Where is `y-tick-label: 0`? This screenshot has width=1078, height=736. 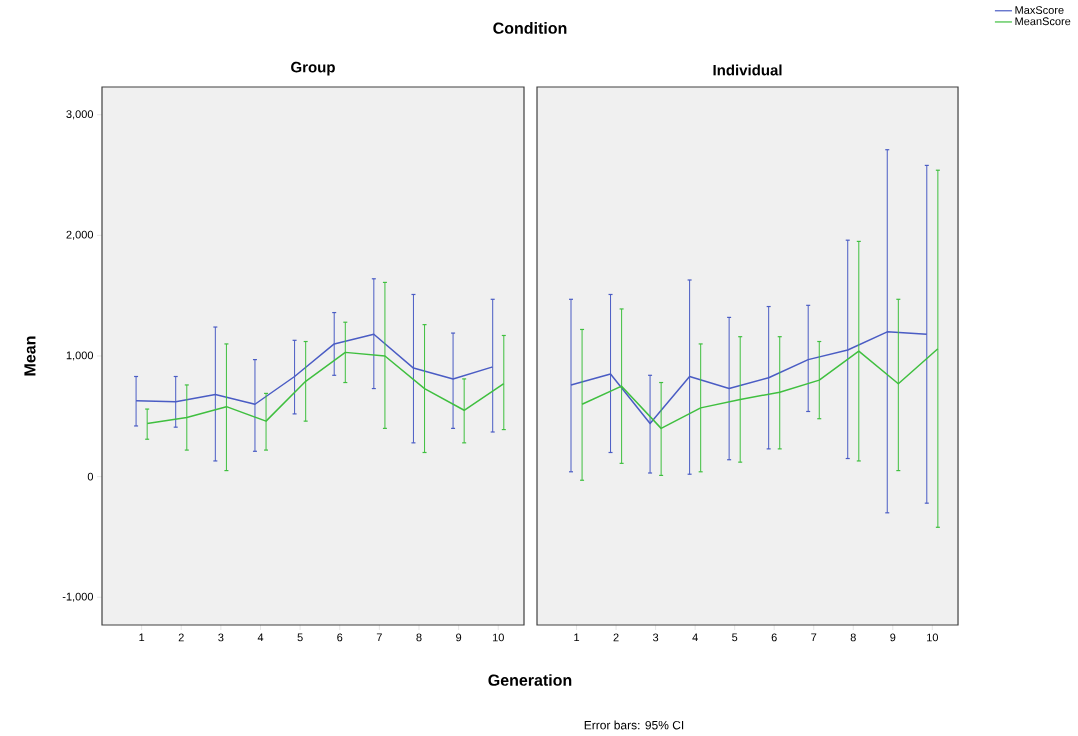
y-tick-label: 0 is located at coordinates (90, 476).